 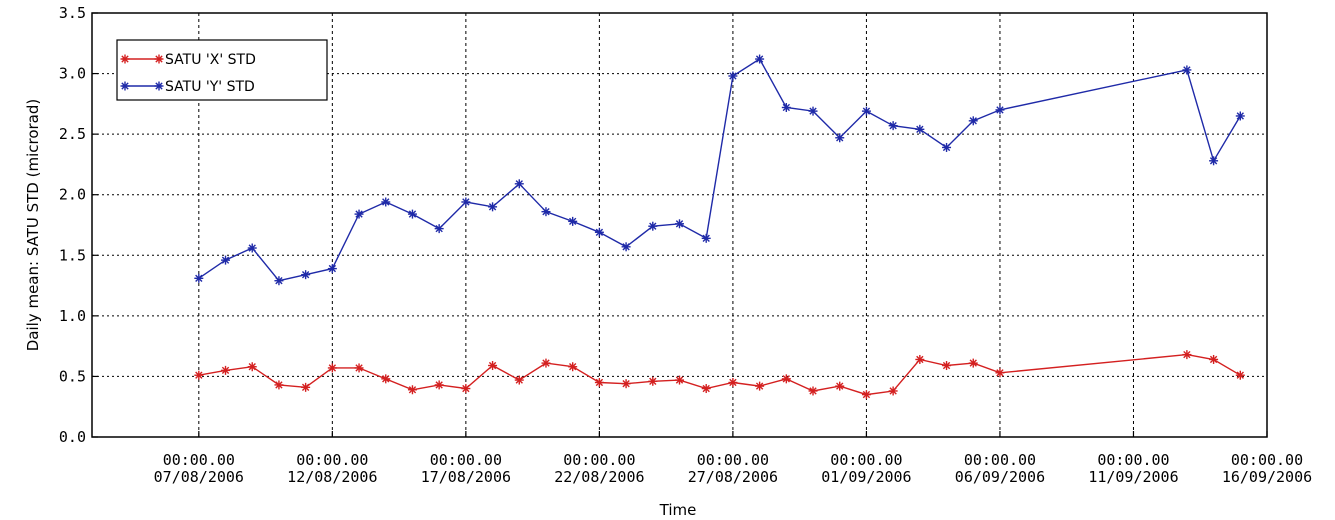 What do you see at coordinates (678, 510) in the screenshot?
I see `x-axis-title: Time` at bounding box center [678, 510].